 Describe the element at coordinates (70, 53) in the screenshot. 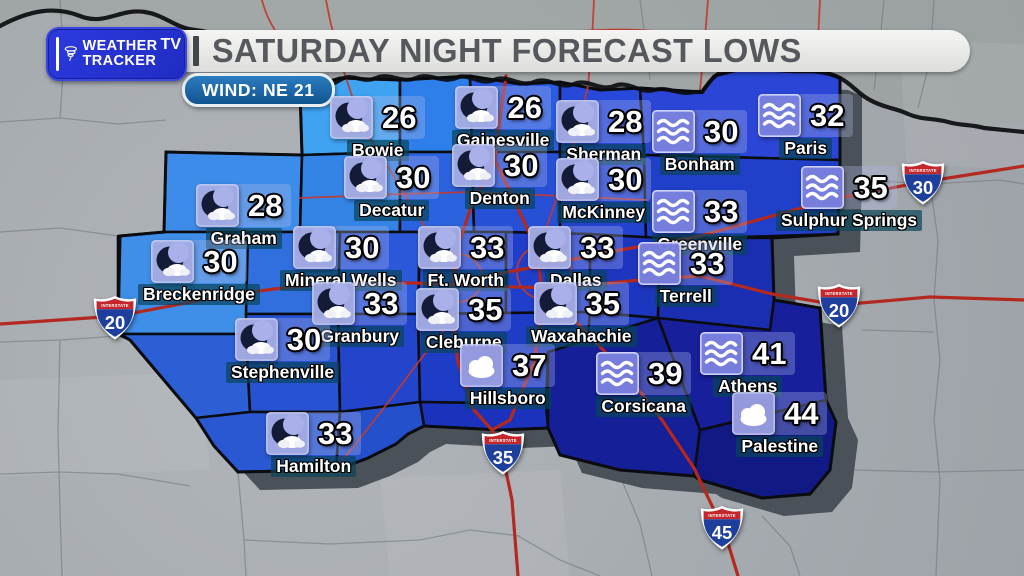

I see `tornado-icon` at that location.